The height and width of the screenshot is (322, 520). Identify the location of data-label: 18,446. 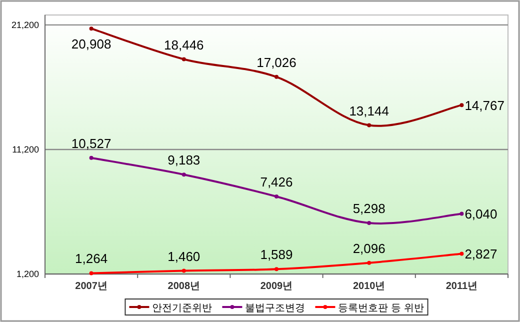
(184, 44).